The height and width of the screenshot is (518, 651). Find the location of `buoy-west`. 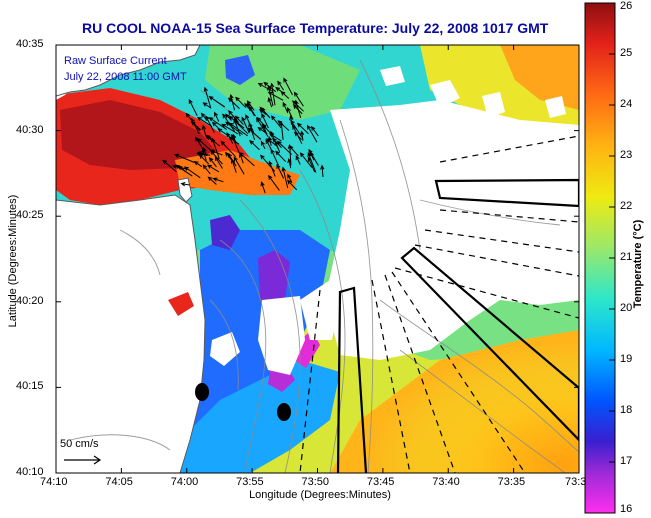

buoy-west is located at coordinates (202, 392).